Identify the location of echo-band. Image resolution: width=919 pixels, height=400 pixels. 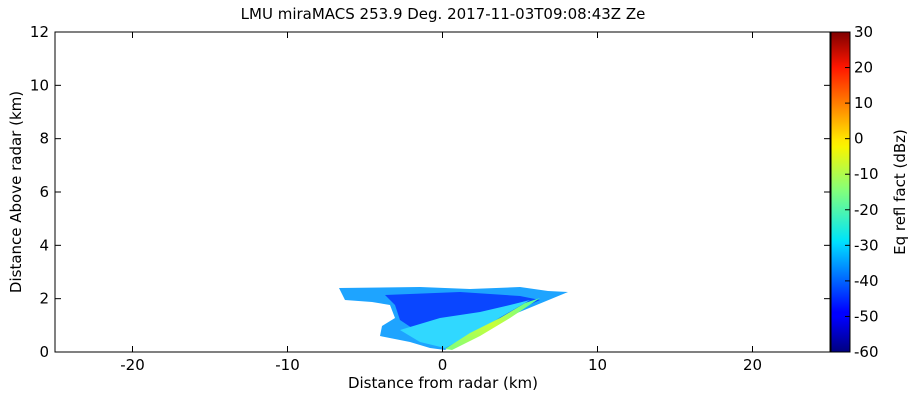
(492, 324).